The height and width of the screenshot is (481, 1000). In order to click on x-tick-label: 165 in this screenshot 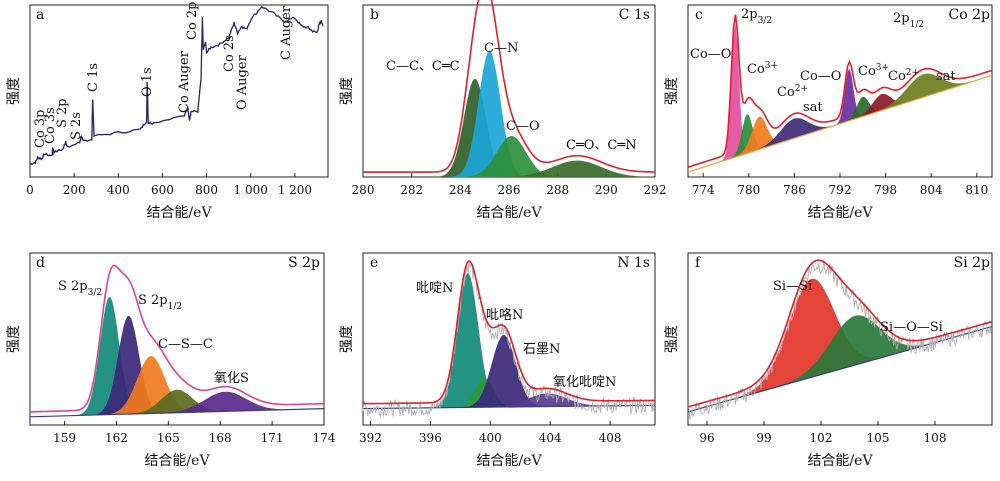, I will do `click(168, 438)`.